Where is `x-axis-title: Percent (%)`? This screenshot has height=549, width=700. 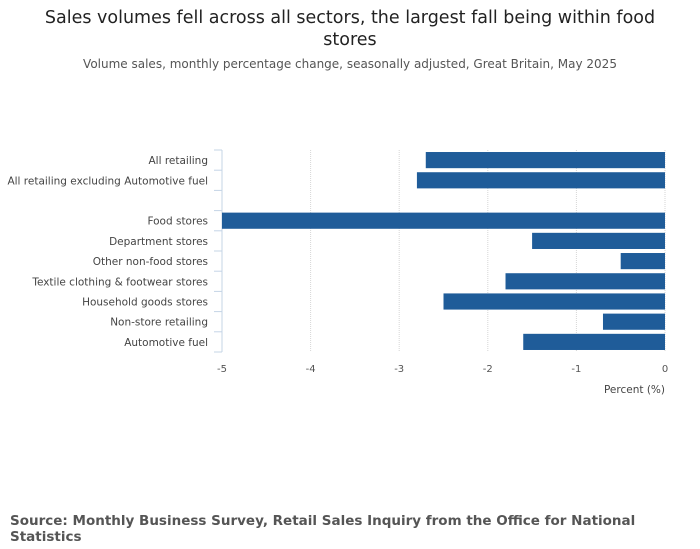 x-axis-title: Percent (%) is located at coordinates (634, 390).